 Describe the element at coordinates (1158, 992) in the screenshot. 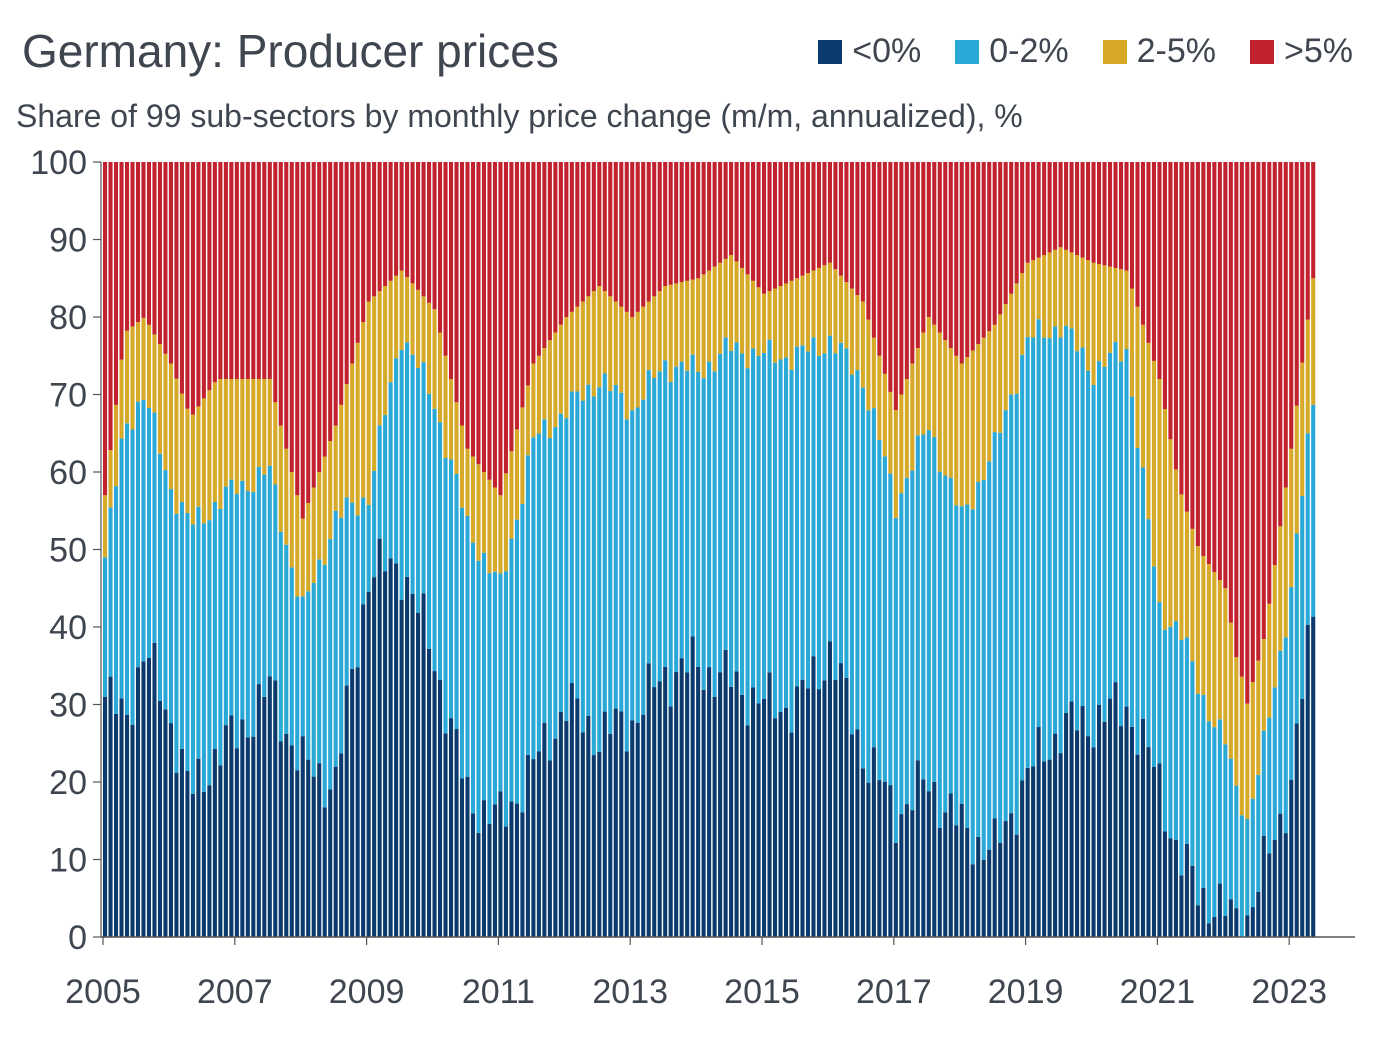

I see `x-tick-label: 2021` at that location.